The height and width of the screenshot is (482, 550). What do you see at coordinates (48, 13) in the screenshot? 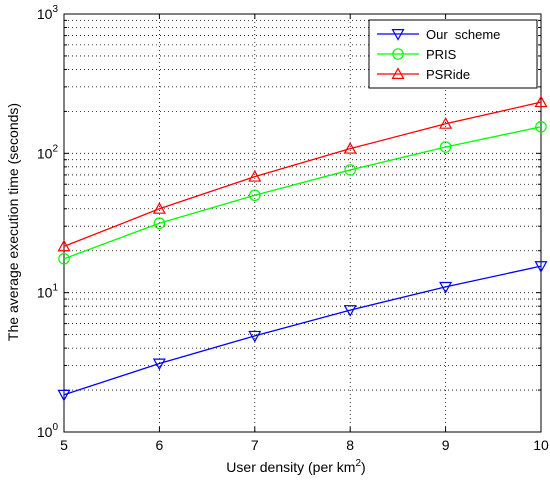
I see `y-tick-label: 10³` at bounding box center [48, 13].